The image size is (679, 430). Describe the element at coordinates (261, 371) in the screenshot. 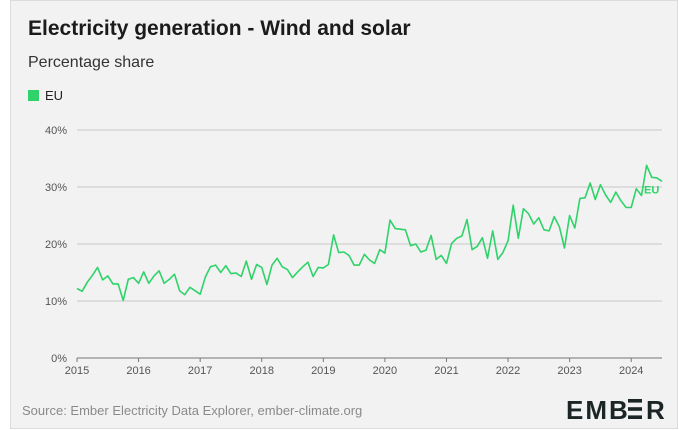

I see `x-tick-label: 2018` at that location.